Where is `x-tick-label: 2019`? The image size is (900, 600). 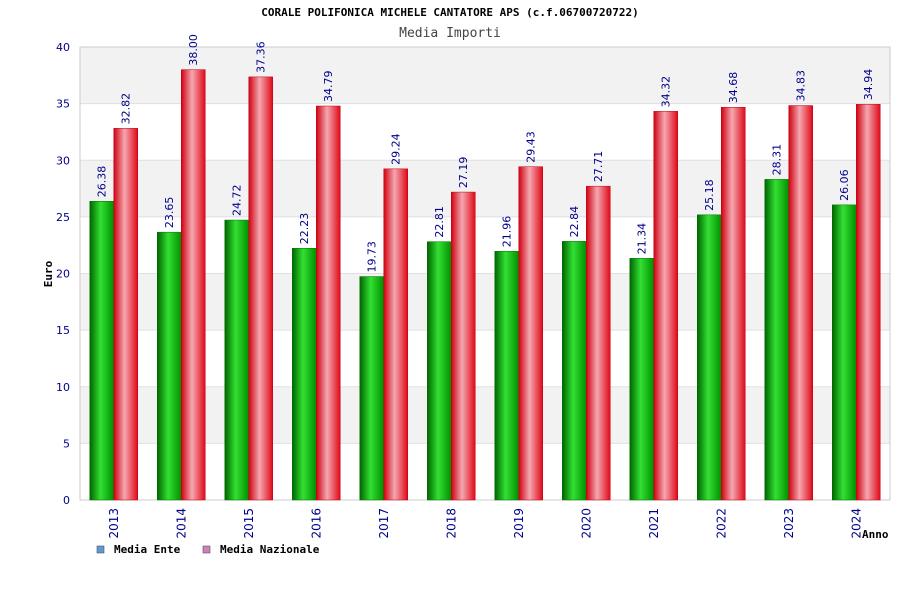
x-tick-label: 2019 is located at coordinates (519, 523).